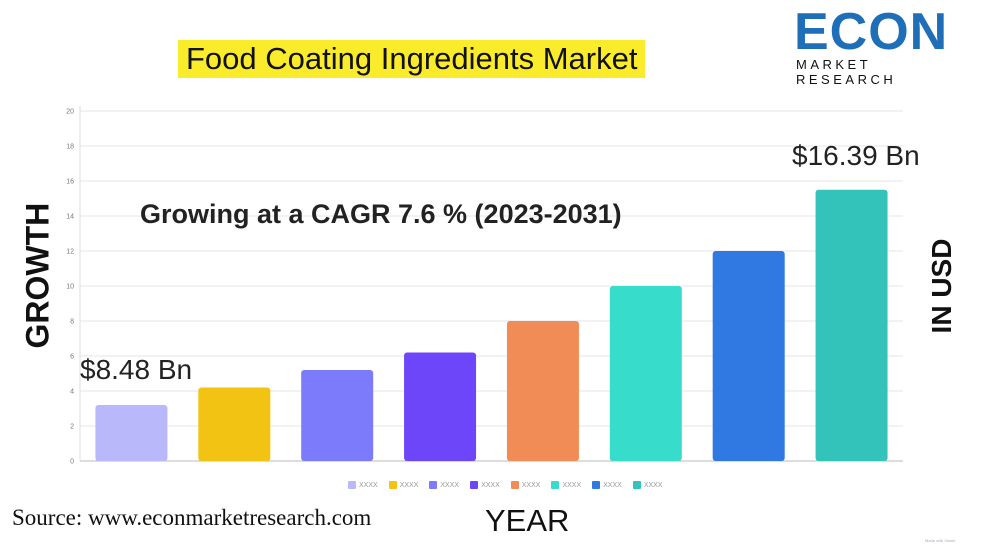 The width and height of the screenshot is (982, 544). What do you see at coordinates (192, 517) in the screenshot?
I see `source-text: Source: www.econmarketresearch.com` at bounding box center [192, 517].